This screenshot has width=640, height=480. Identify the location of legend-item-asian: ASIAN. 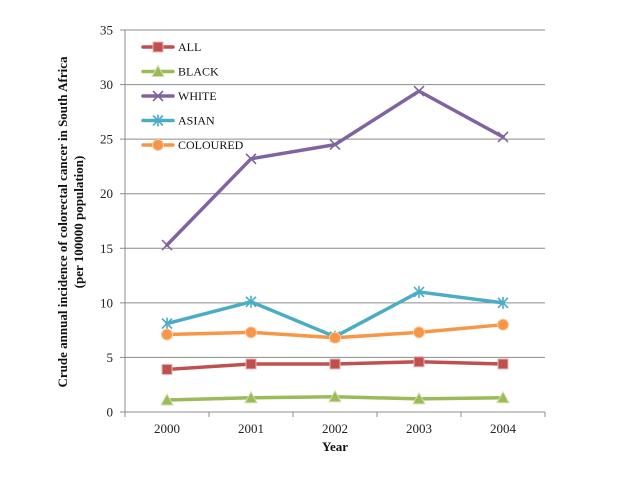
(178, 121).